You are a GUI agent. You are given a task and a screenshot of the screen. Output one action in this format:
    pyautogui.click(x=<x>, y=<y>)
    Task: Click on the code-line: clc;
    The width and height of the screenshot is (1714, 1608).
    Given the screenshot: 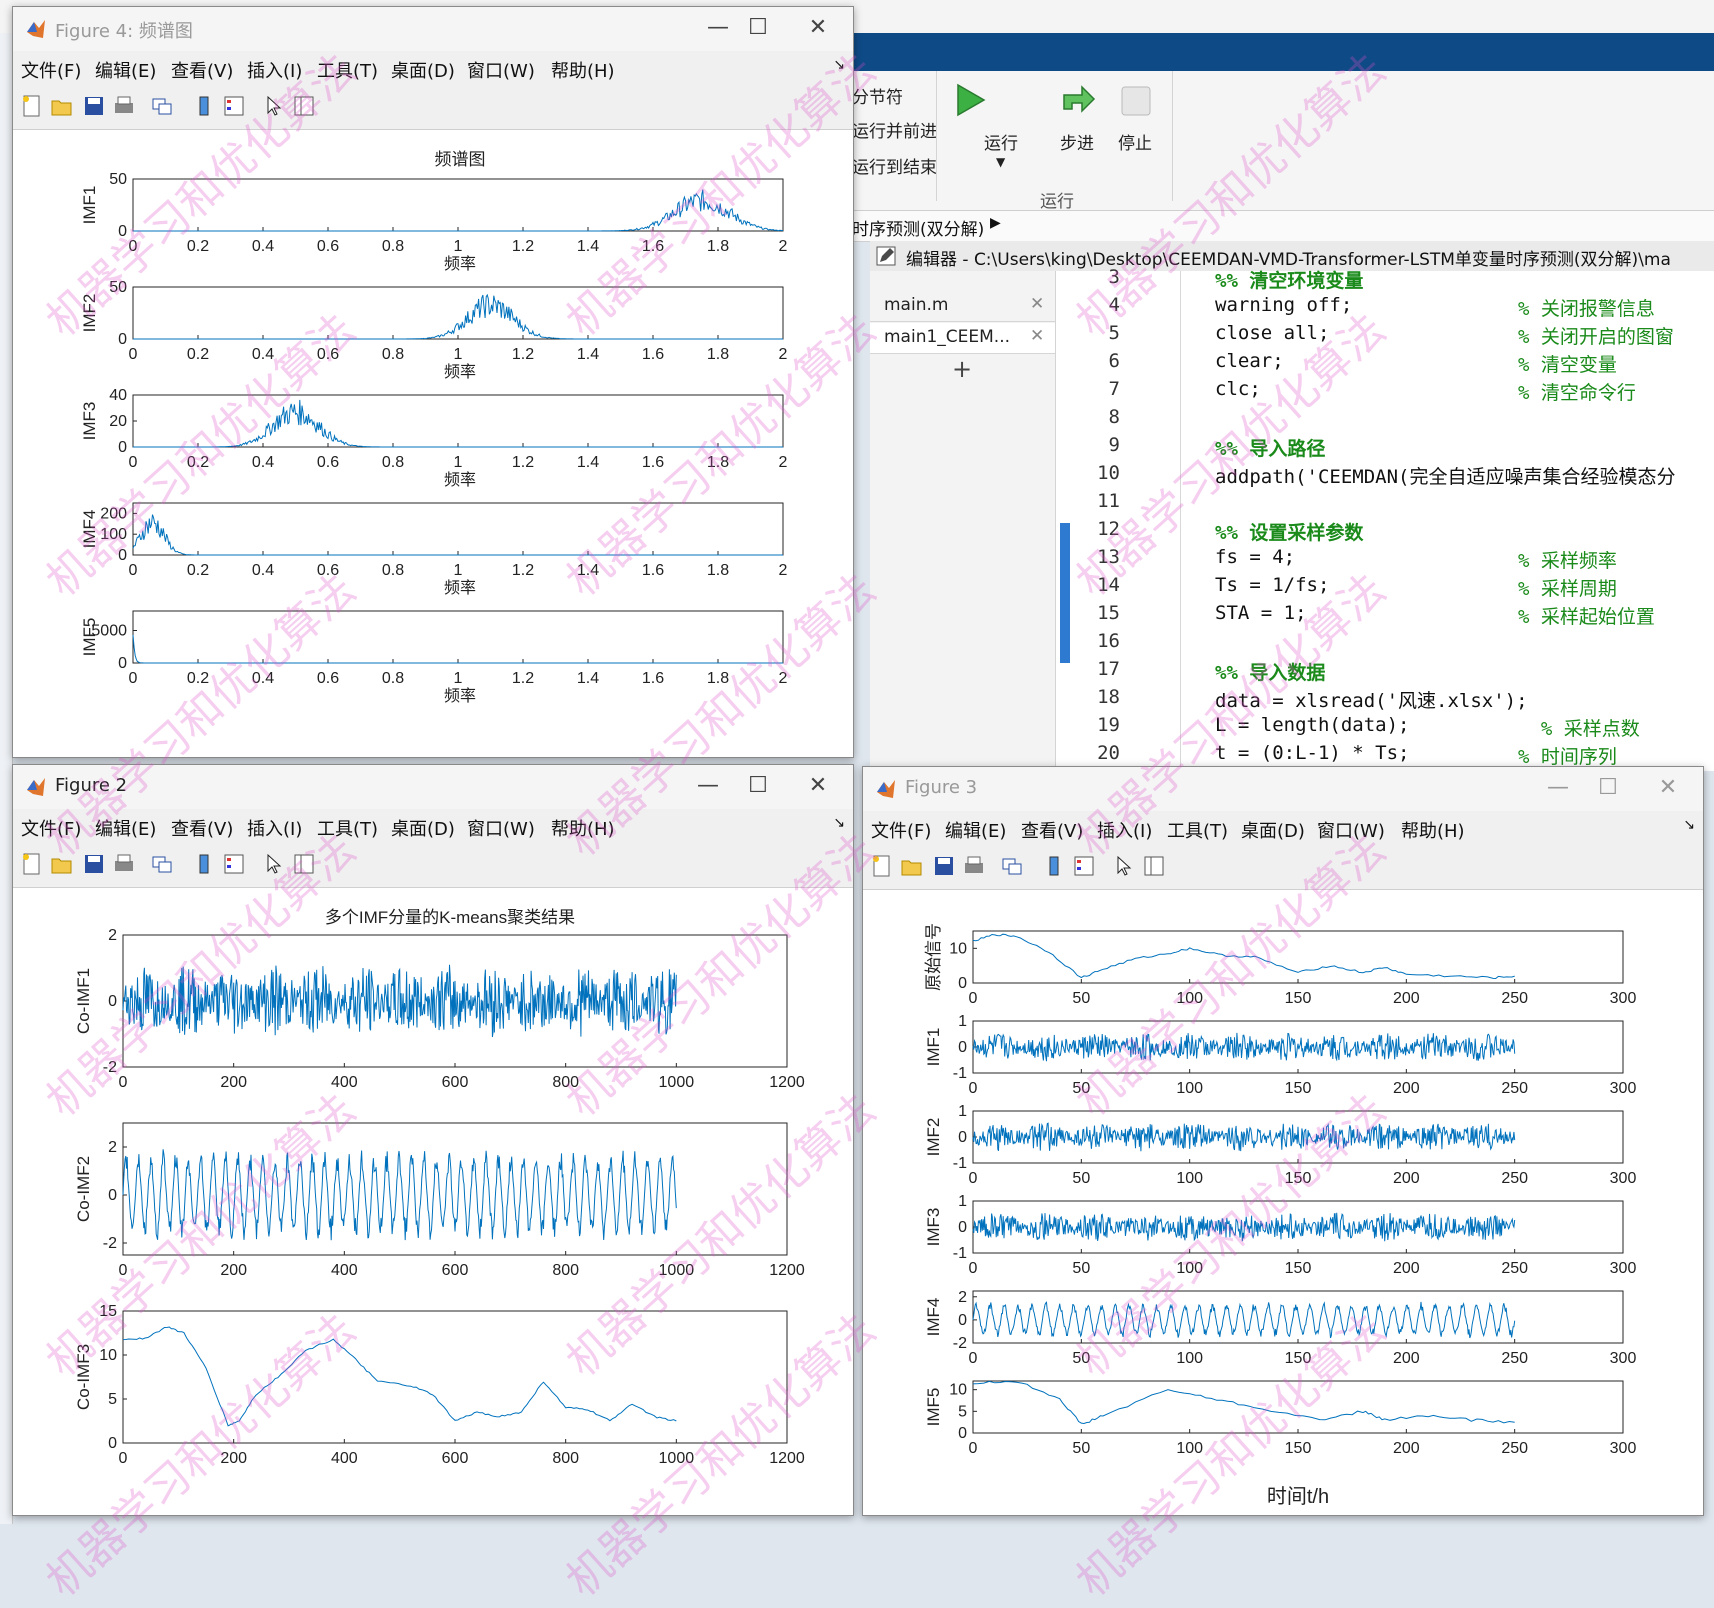 What is the action you would take?
    pyautogui.click(x=1238, y=389)
    